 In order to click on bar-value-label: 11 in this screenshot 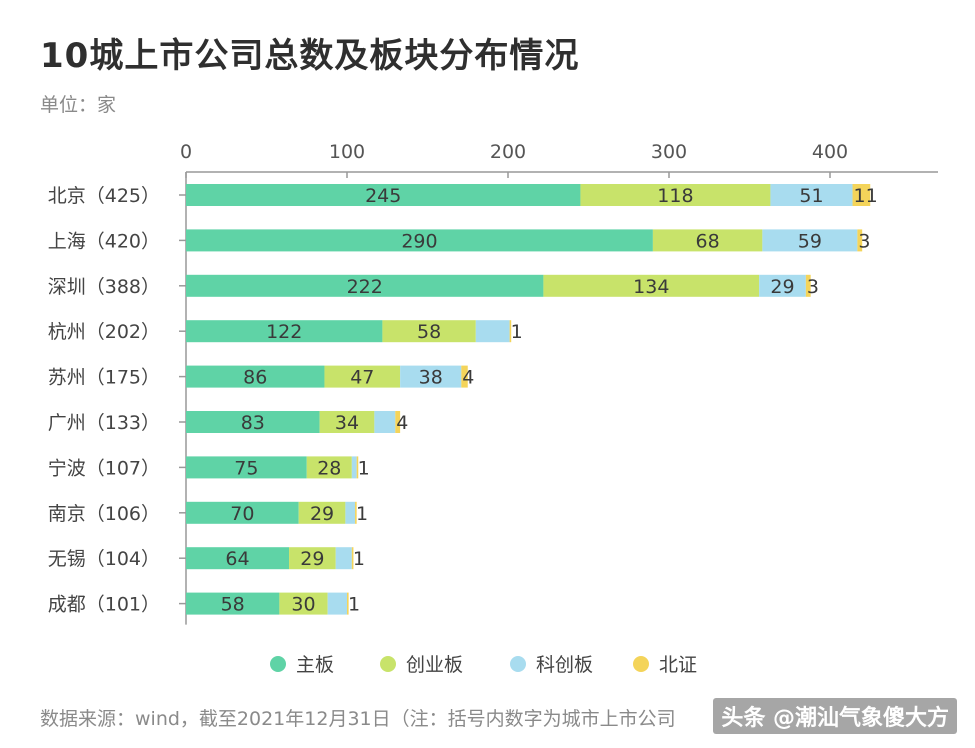, I will do `click(866, 196)`.